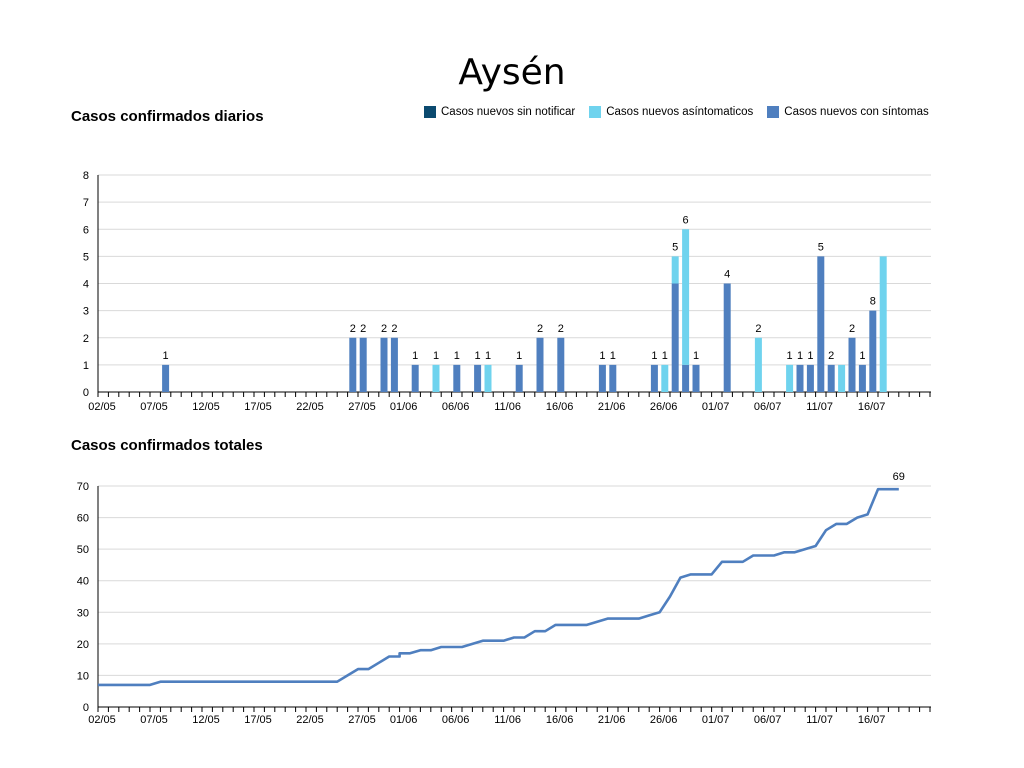 Image resolution: width=1024 pixels, height=768 pixels. Describe the element at coordinates (768, 407) in the screenshot. I see `daily-x-tick-label: 06/07` at that location.